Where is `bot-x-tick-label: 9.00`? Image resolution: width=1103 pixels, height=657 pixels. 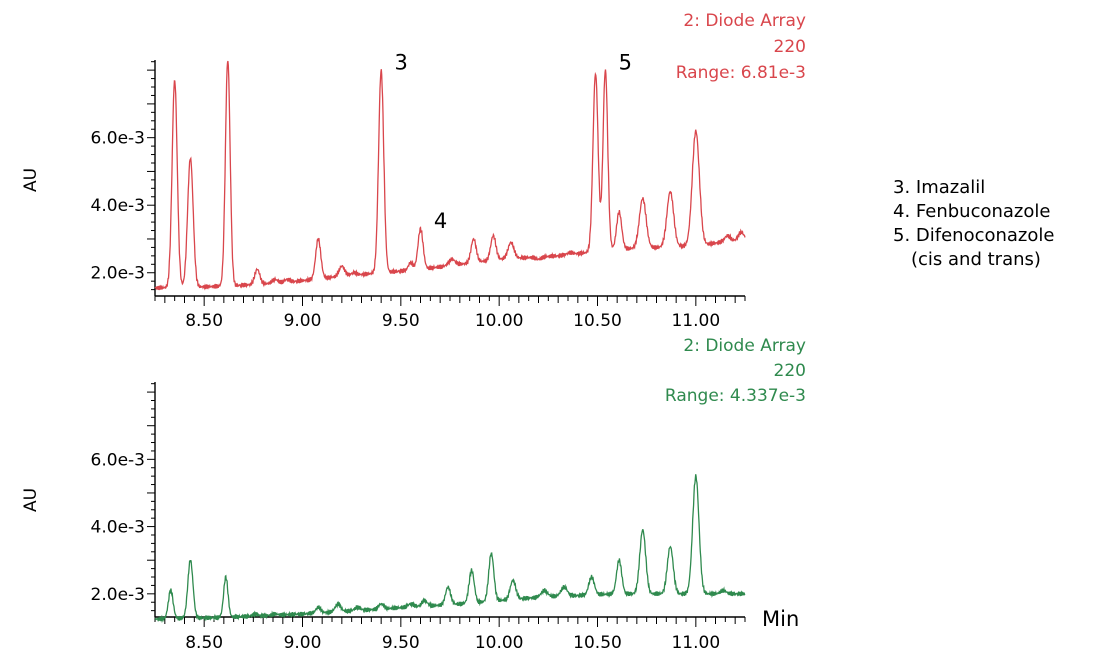
bot-x-tick-label: 9.00 is located at coordinates (303, 643).